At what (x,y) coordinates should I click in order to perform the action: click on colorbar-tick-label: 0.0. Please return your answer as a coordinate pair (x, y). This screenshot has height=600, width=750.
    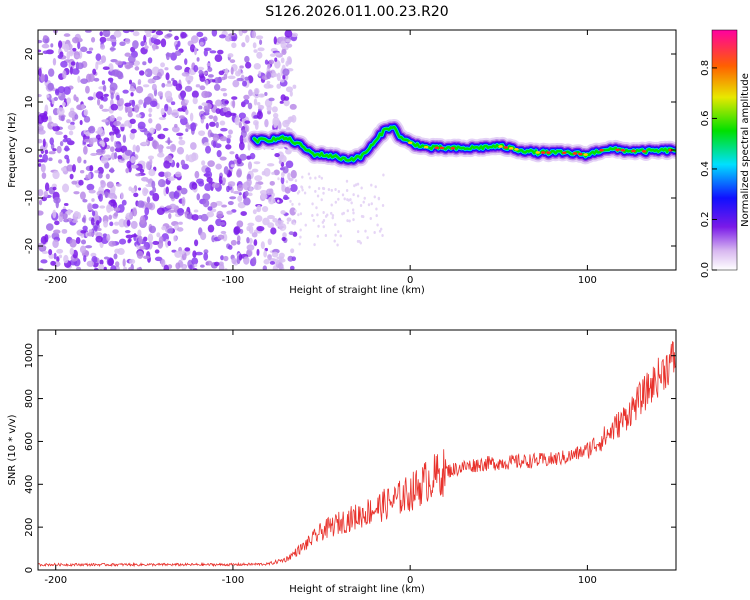
    Looking at the image, I should click on (705, 270).